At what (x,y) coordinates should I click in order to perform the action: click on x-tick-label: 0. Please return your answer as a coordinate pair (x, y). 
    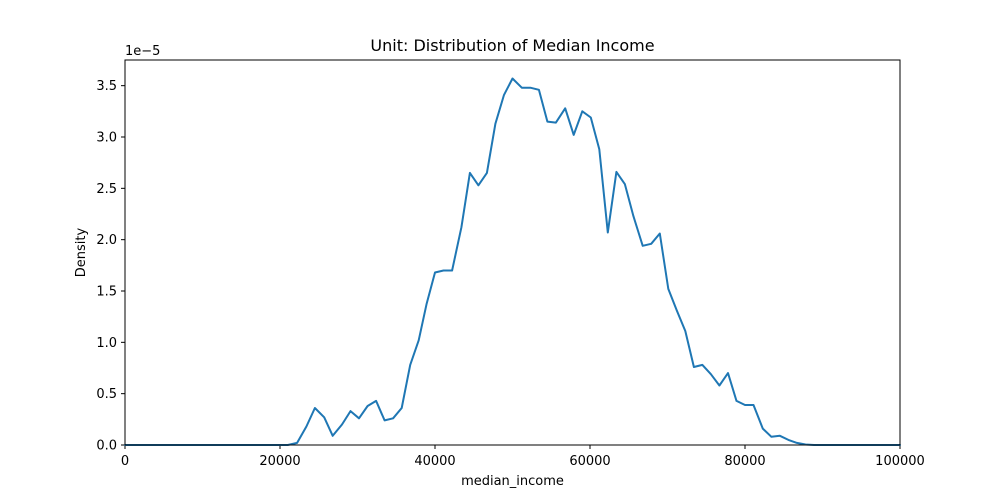
    Looking at the image, I should click on (125, 461).